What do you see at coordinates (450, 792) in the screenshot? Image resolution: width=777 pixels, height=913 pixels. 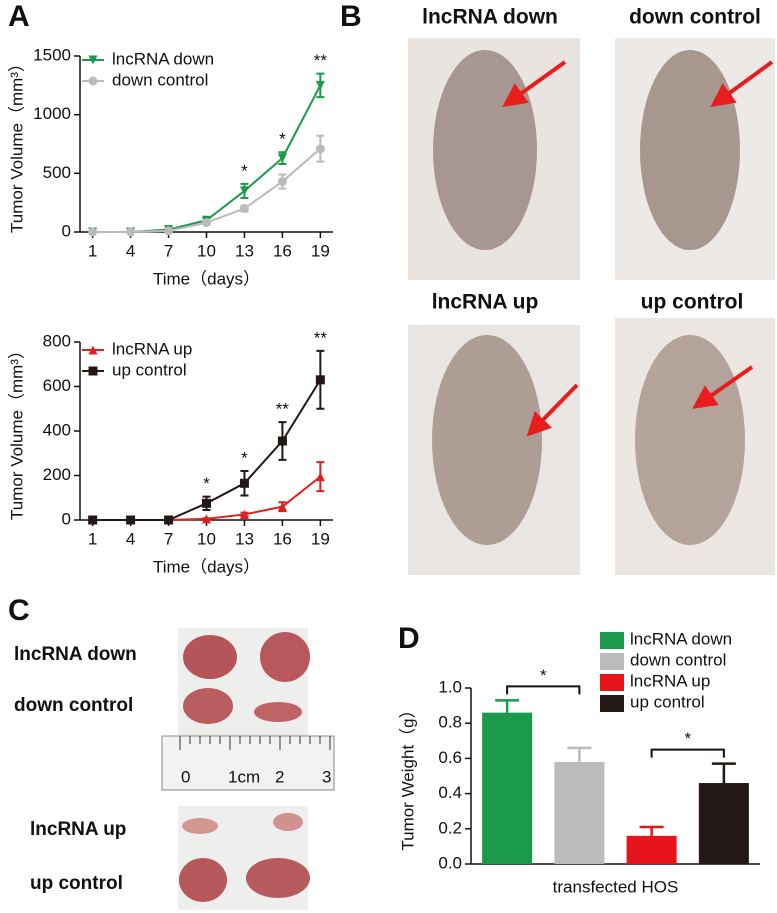 I see `y-tick-label: 0.4` at bounding box center [450, 792].